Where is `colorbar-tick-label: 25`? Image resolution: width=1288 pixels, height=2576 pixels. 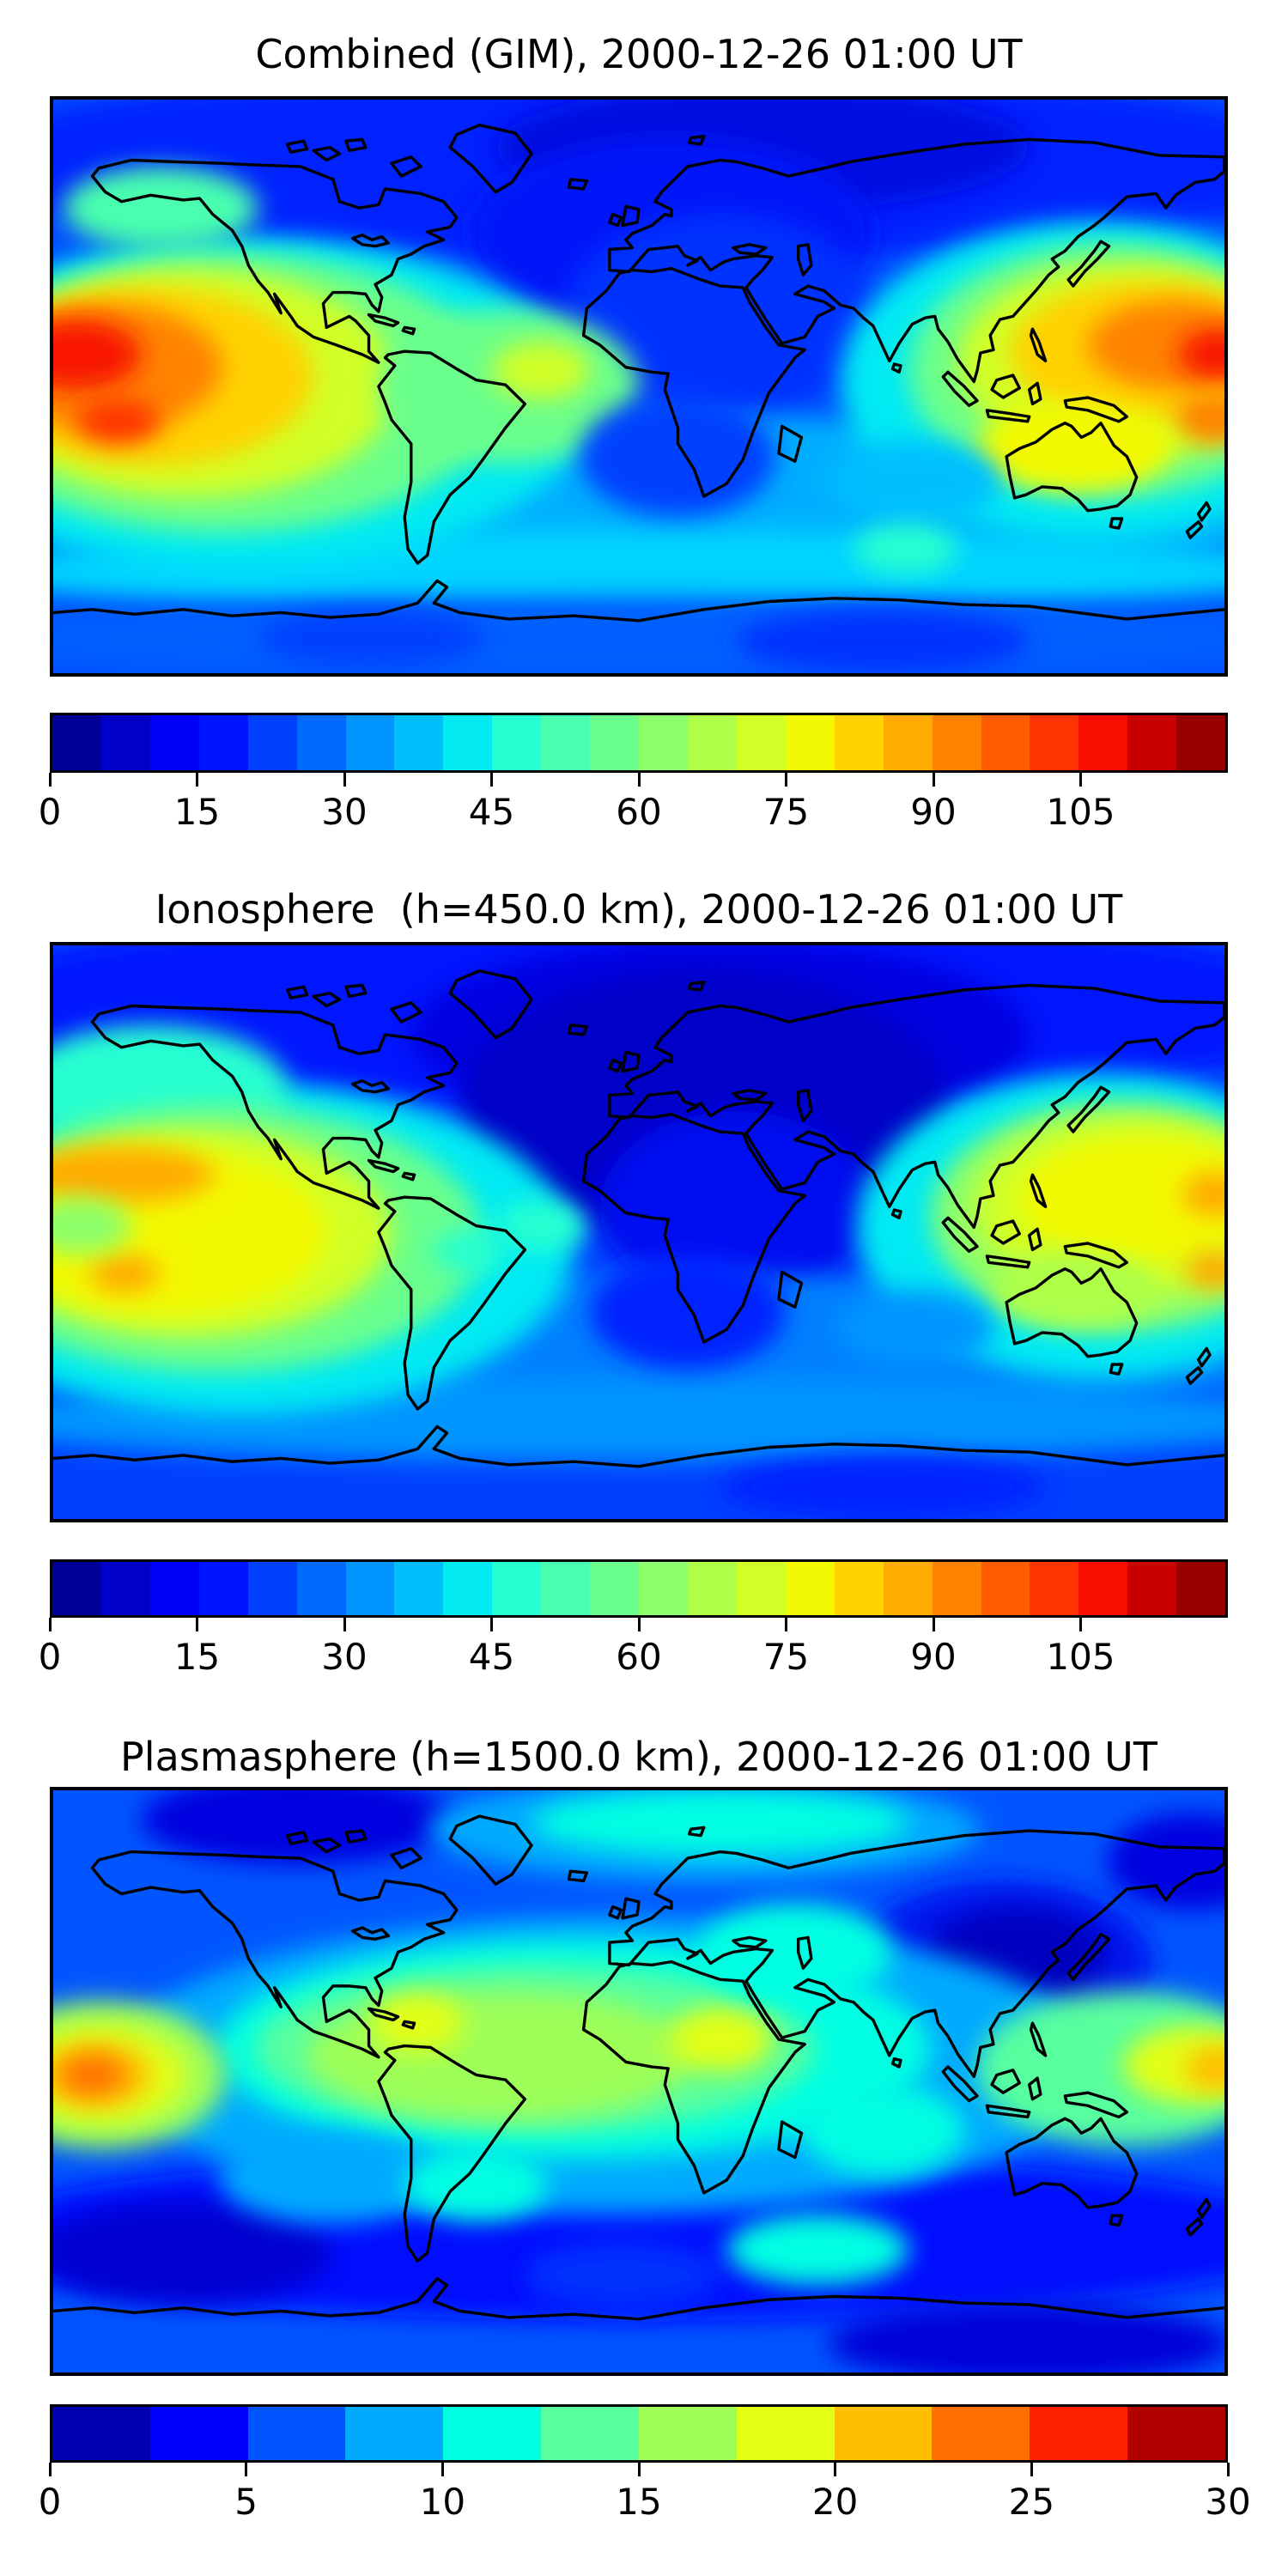
colorbar-tick-label: 25 is located at coordinates (1031, 2502).